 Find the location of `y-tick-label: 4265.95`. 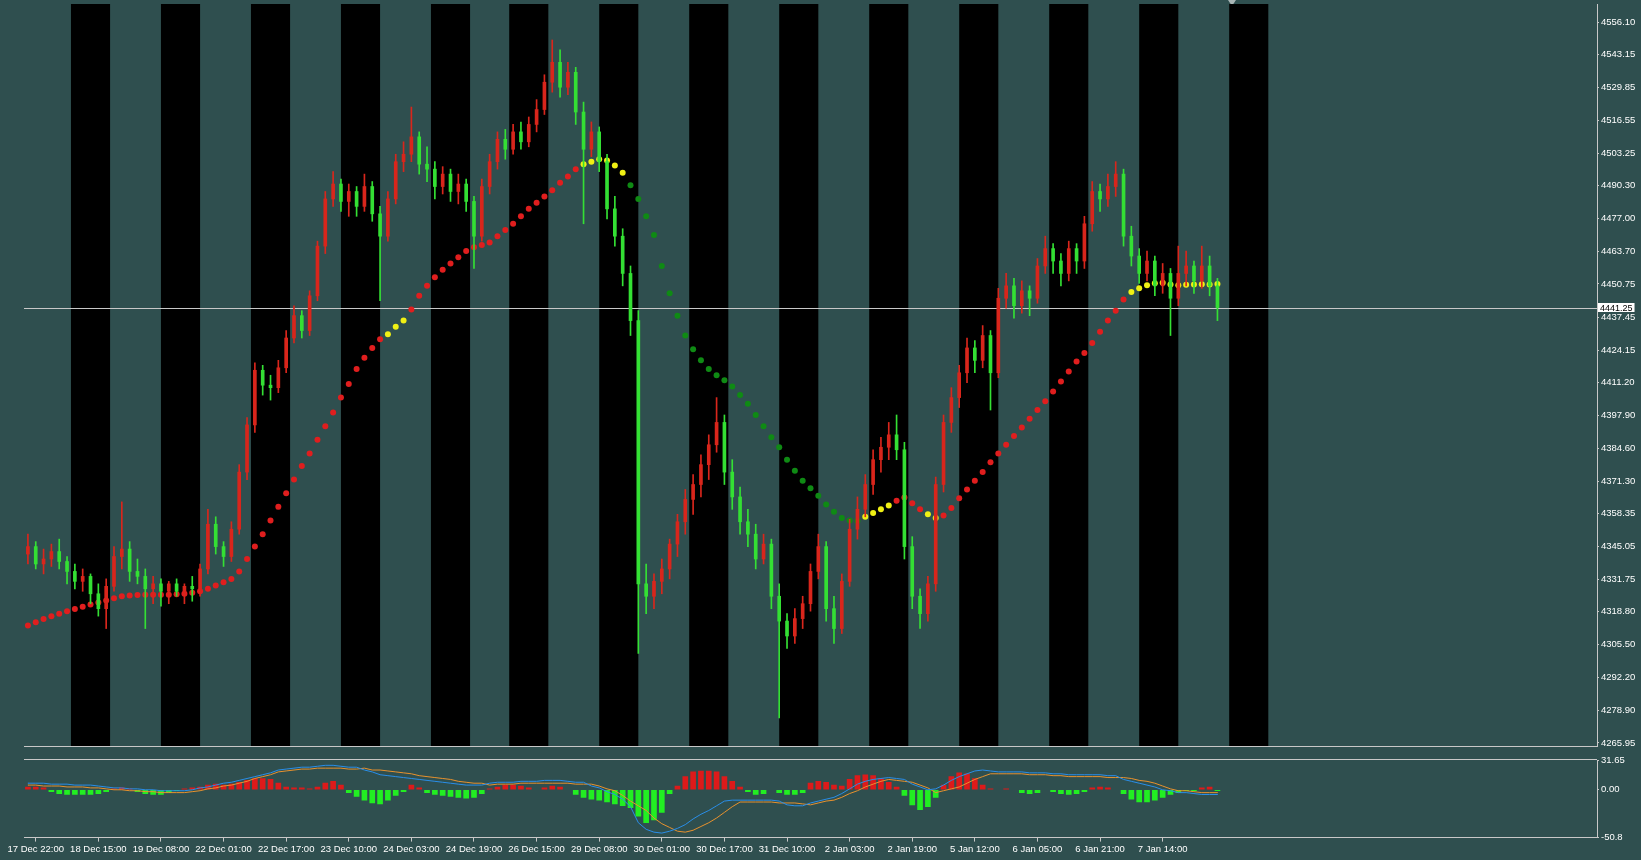

y-tick-label: 4265.95 is located at coordinates (1618, 742).